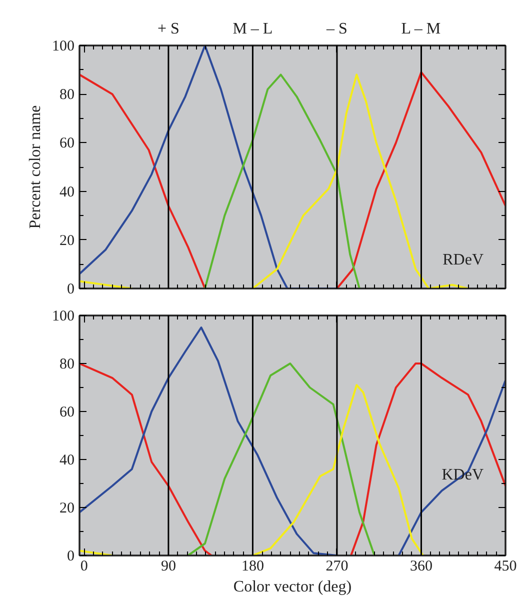  What do you see at coordinates (252, 29) in the screenshot?
I see `ref-line-label: M – L` at bounding box center [252, 29].